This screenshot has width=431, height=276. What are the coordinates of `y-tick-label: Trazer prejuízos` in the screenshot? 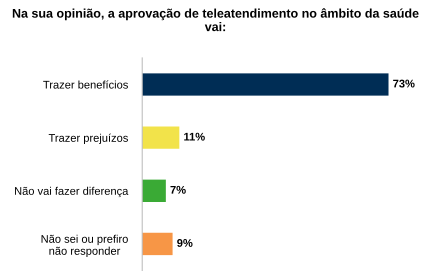 It's located at (88, 139).